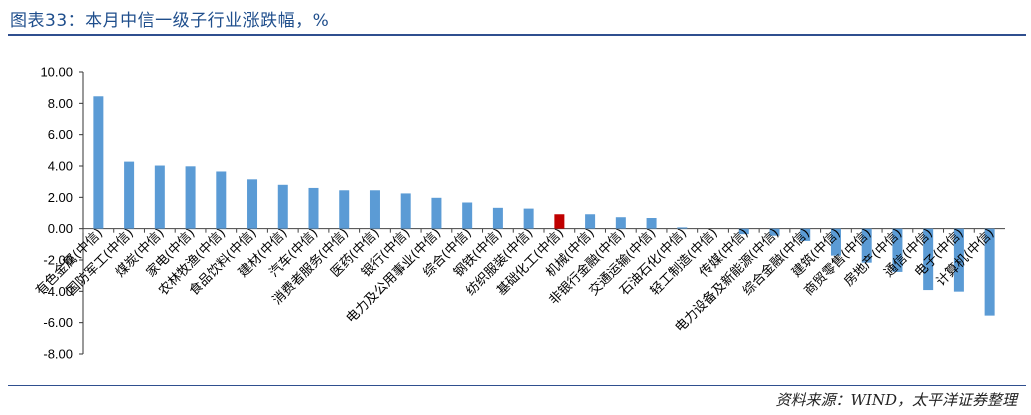  Describe the element at coordinates (58, 260) in the screenshot. I see `y-tick-label: -2.00` at that location.